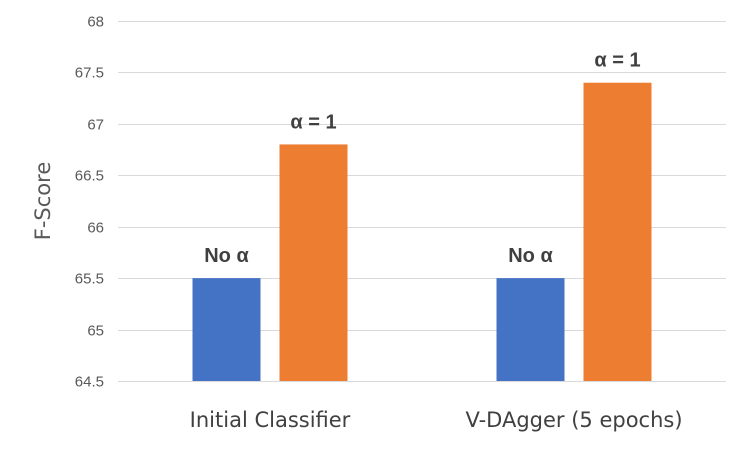 The height and width of the screenshot is (449, 750). Describe the element at coordinates (95, 22) in the screenshot. I see `y-tick-label: 68` at that location.